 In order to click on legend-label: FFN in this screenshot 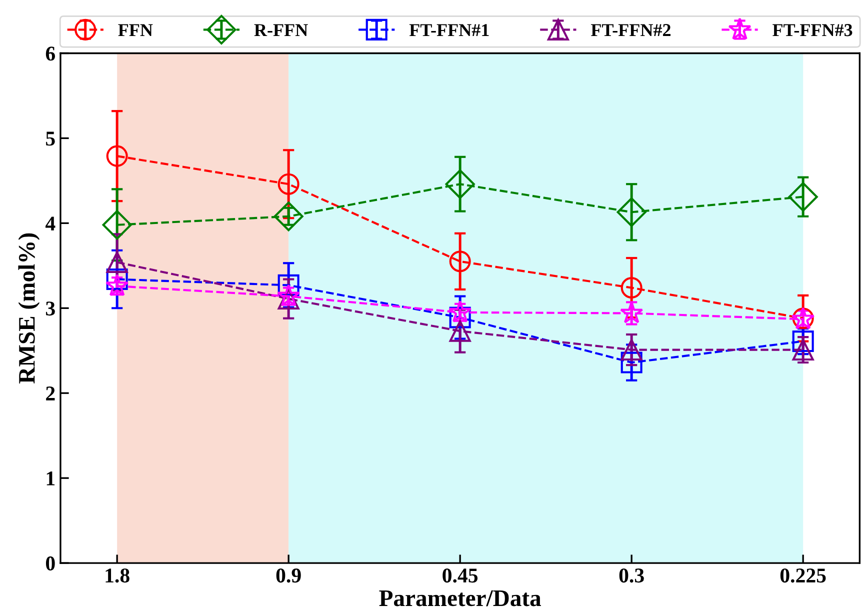, I will do `click(135, 30)`.